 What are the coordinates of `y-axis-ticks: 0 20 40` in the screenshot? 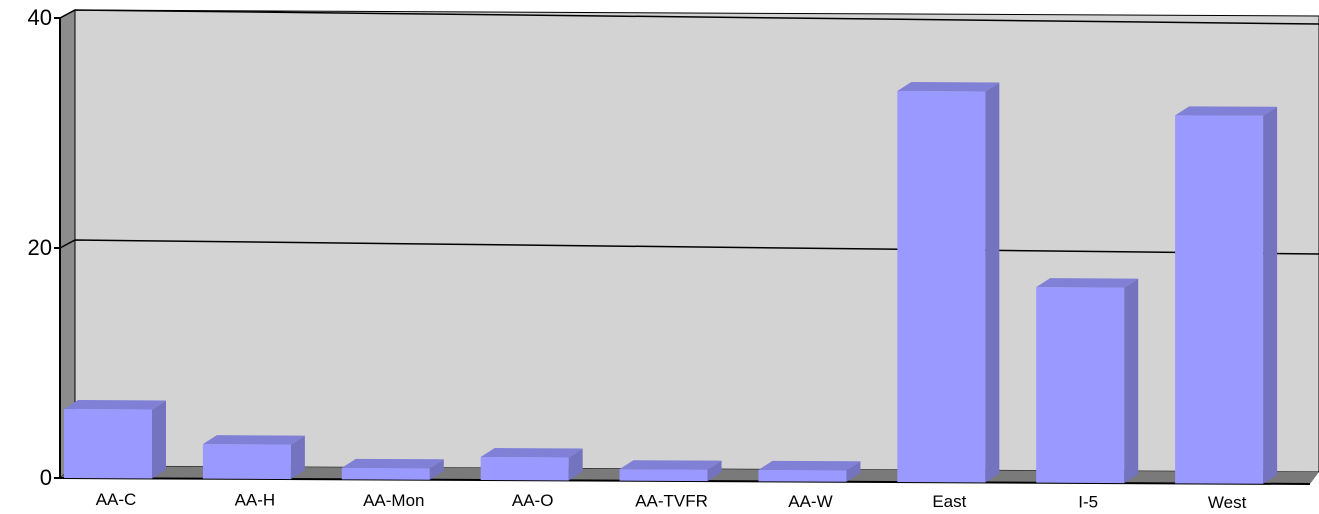 It's located at (44, 247).